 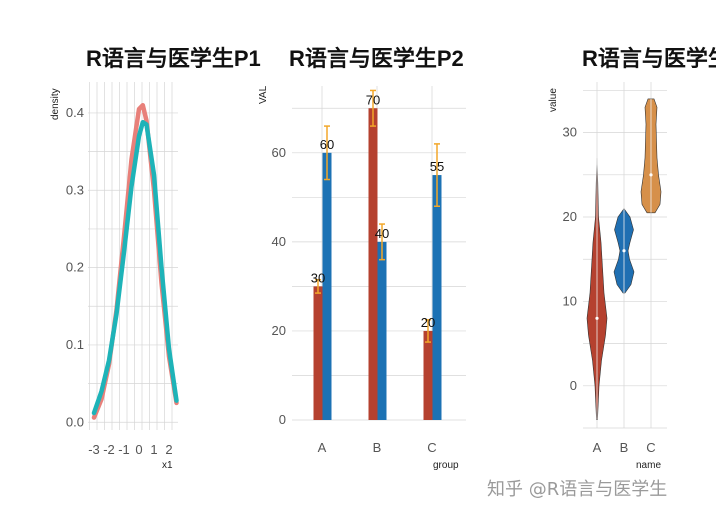 I want to click on watermark-text: 知乎 @R语言与医学生, so click(x=577, y=489).